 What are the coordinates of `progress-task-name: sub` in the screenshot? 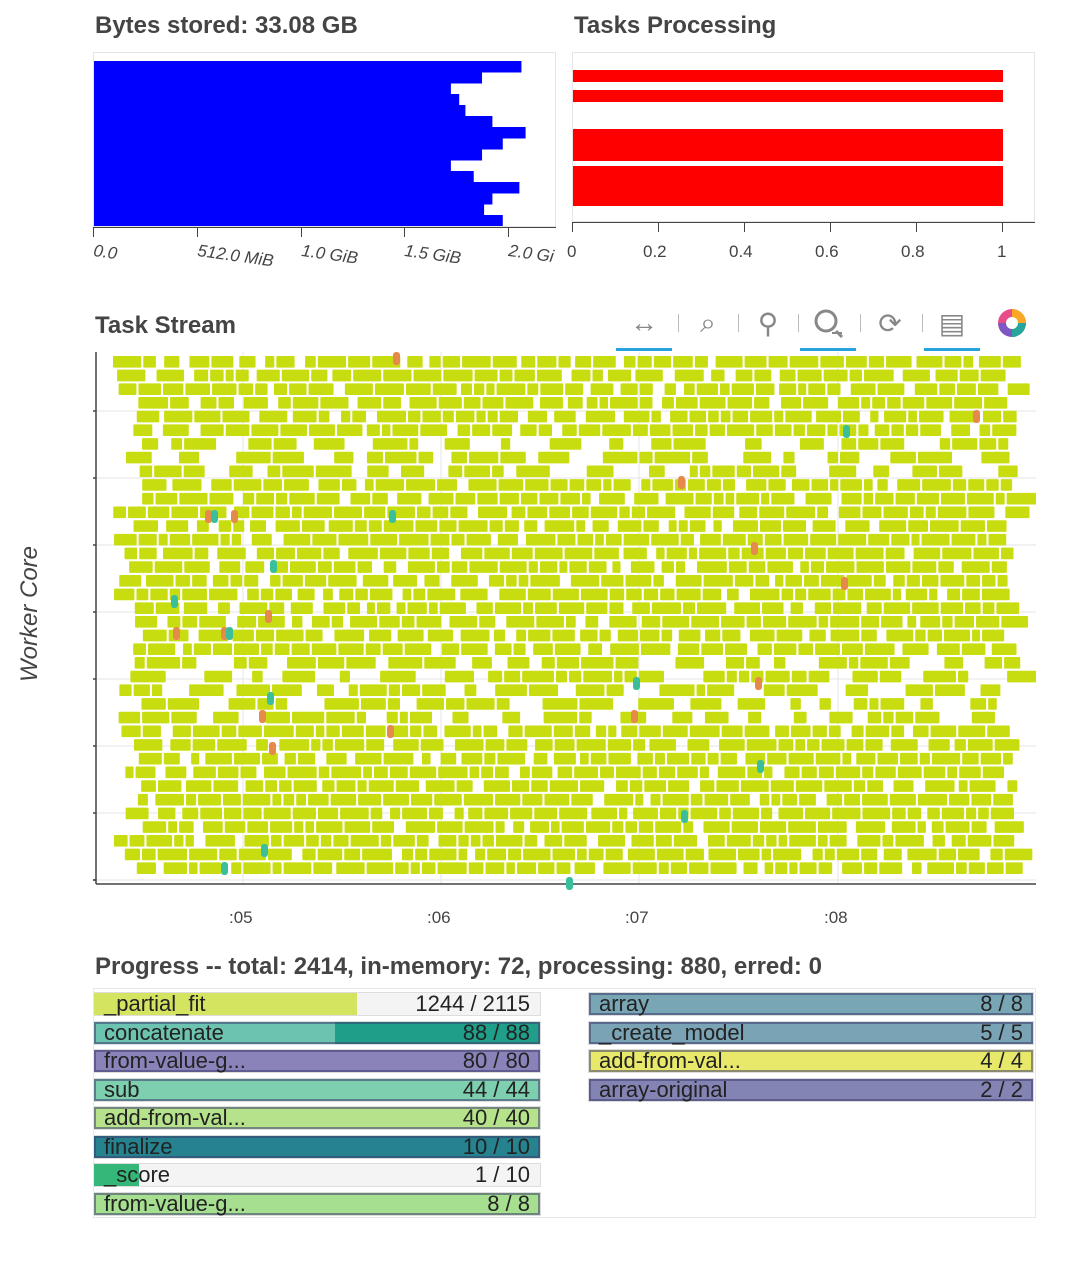 It's located at (122, 1089).